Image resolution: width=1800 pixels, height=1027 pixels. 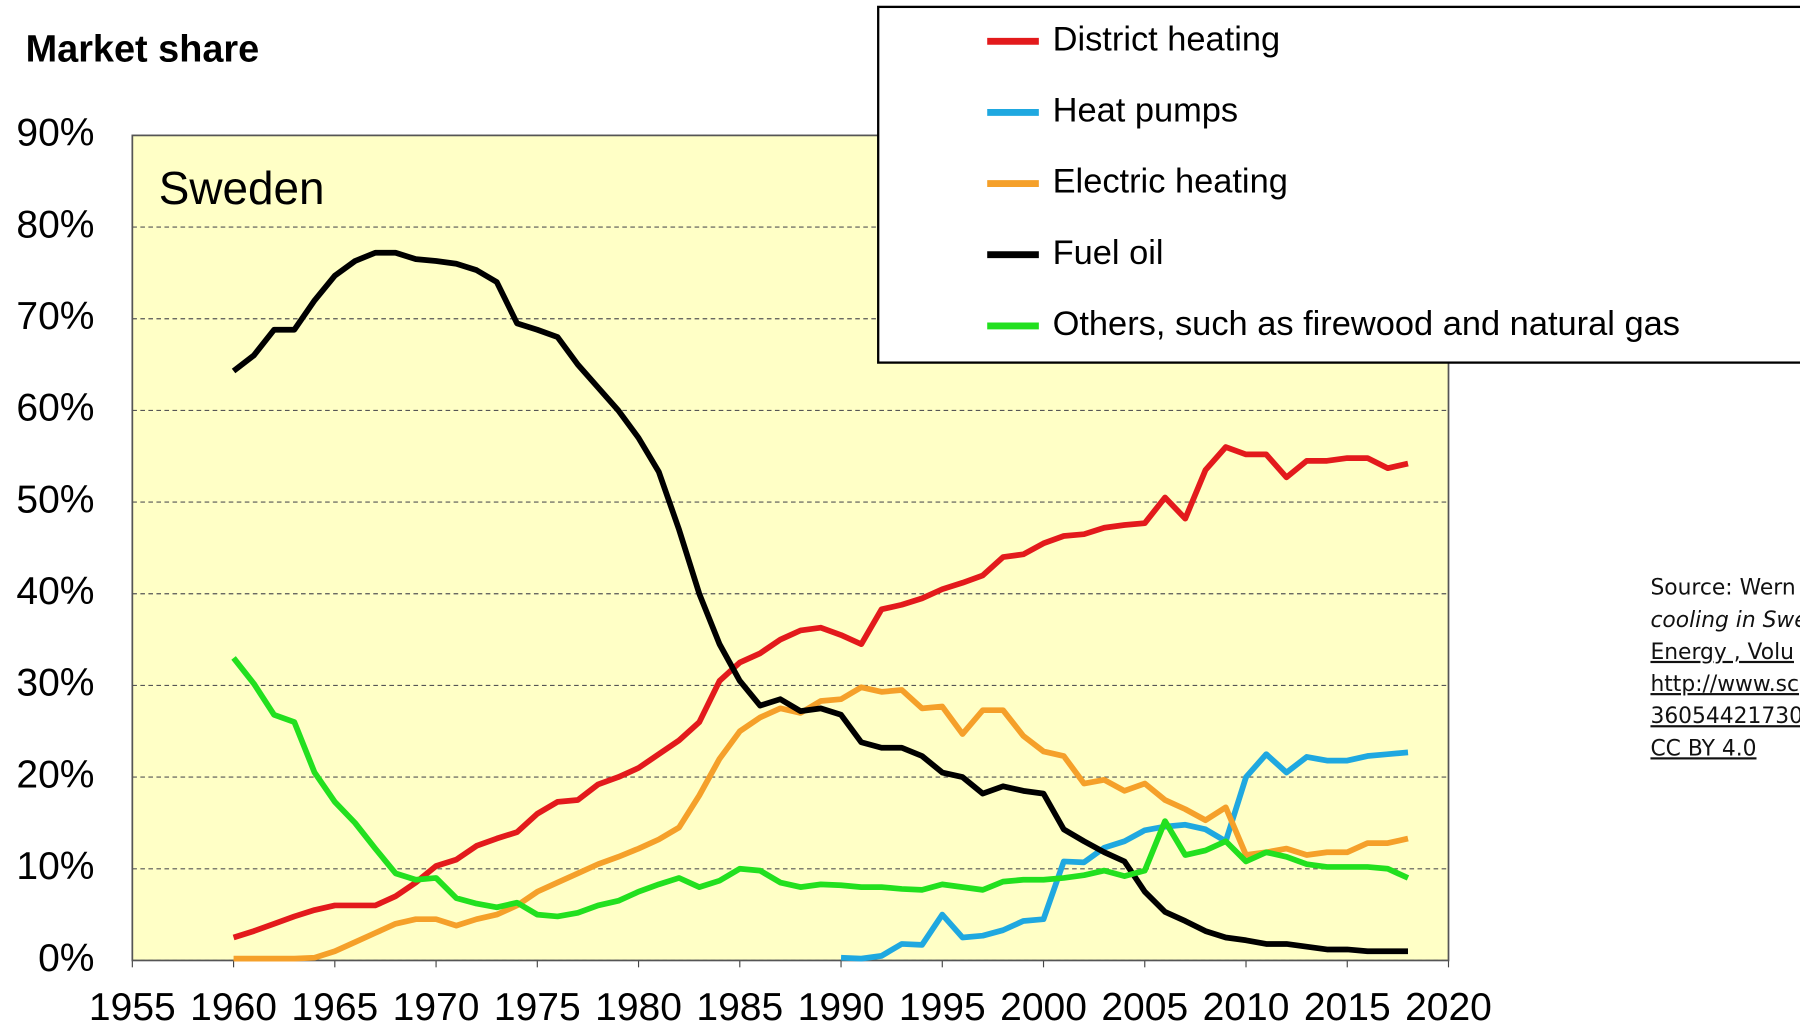 I want to click on y-tick-label: 60%, so click(x=55, y=408).